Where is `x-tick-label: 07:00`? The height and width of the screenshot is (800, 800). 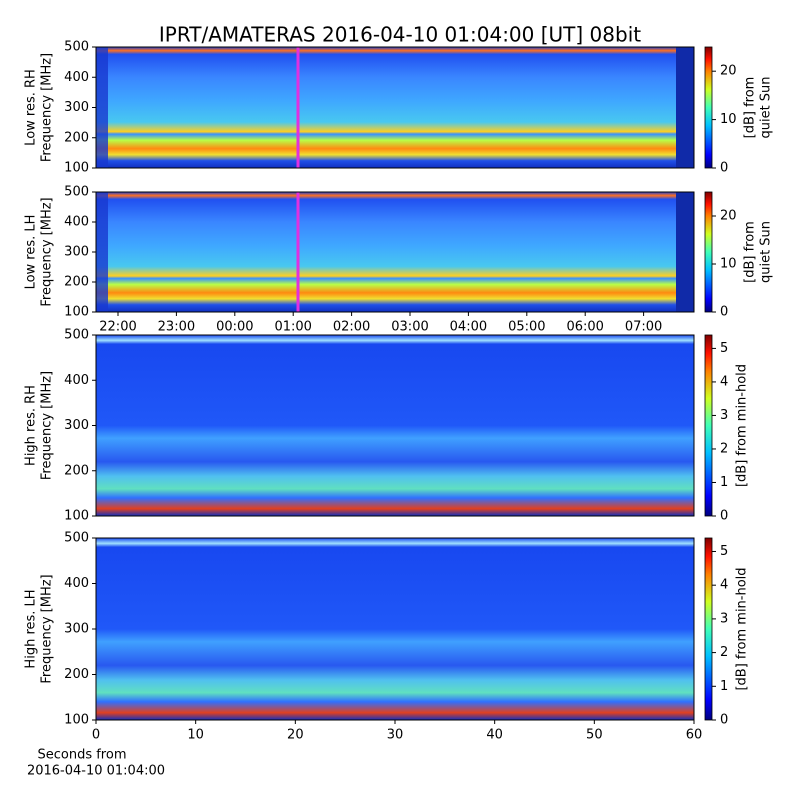 x-tick-label: 07:00 is located at coordinates (643, 327).